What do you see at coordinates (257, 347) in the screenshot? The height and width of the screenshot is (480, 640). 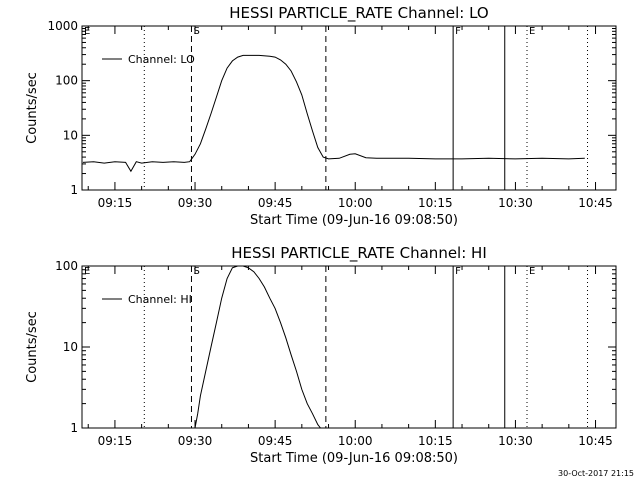 I see `series-line` at bounding box center [257, 347].